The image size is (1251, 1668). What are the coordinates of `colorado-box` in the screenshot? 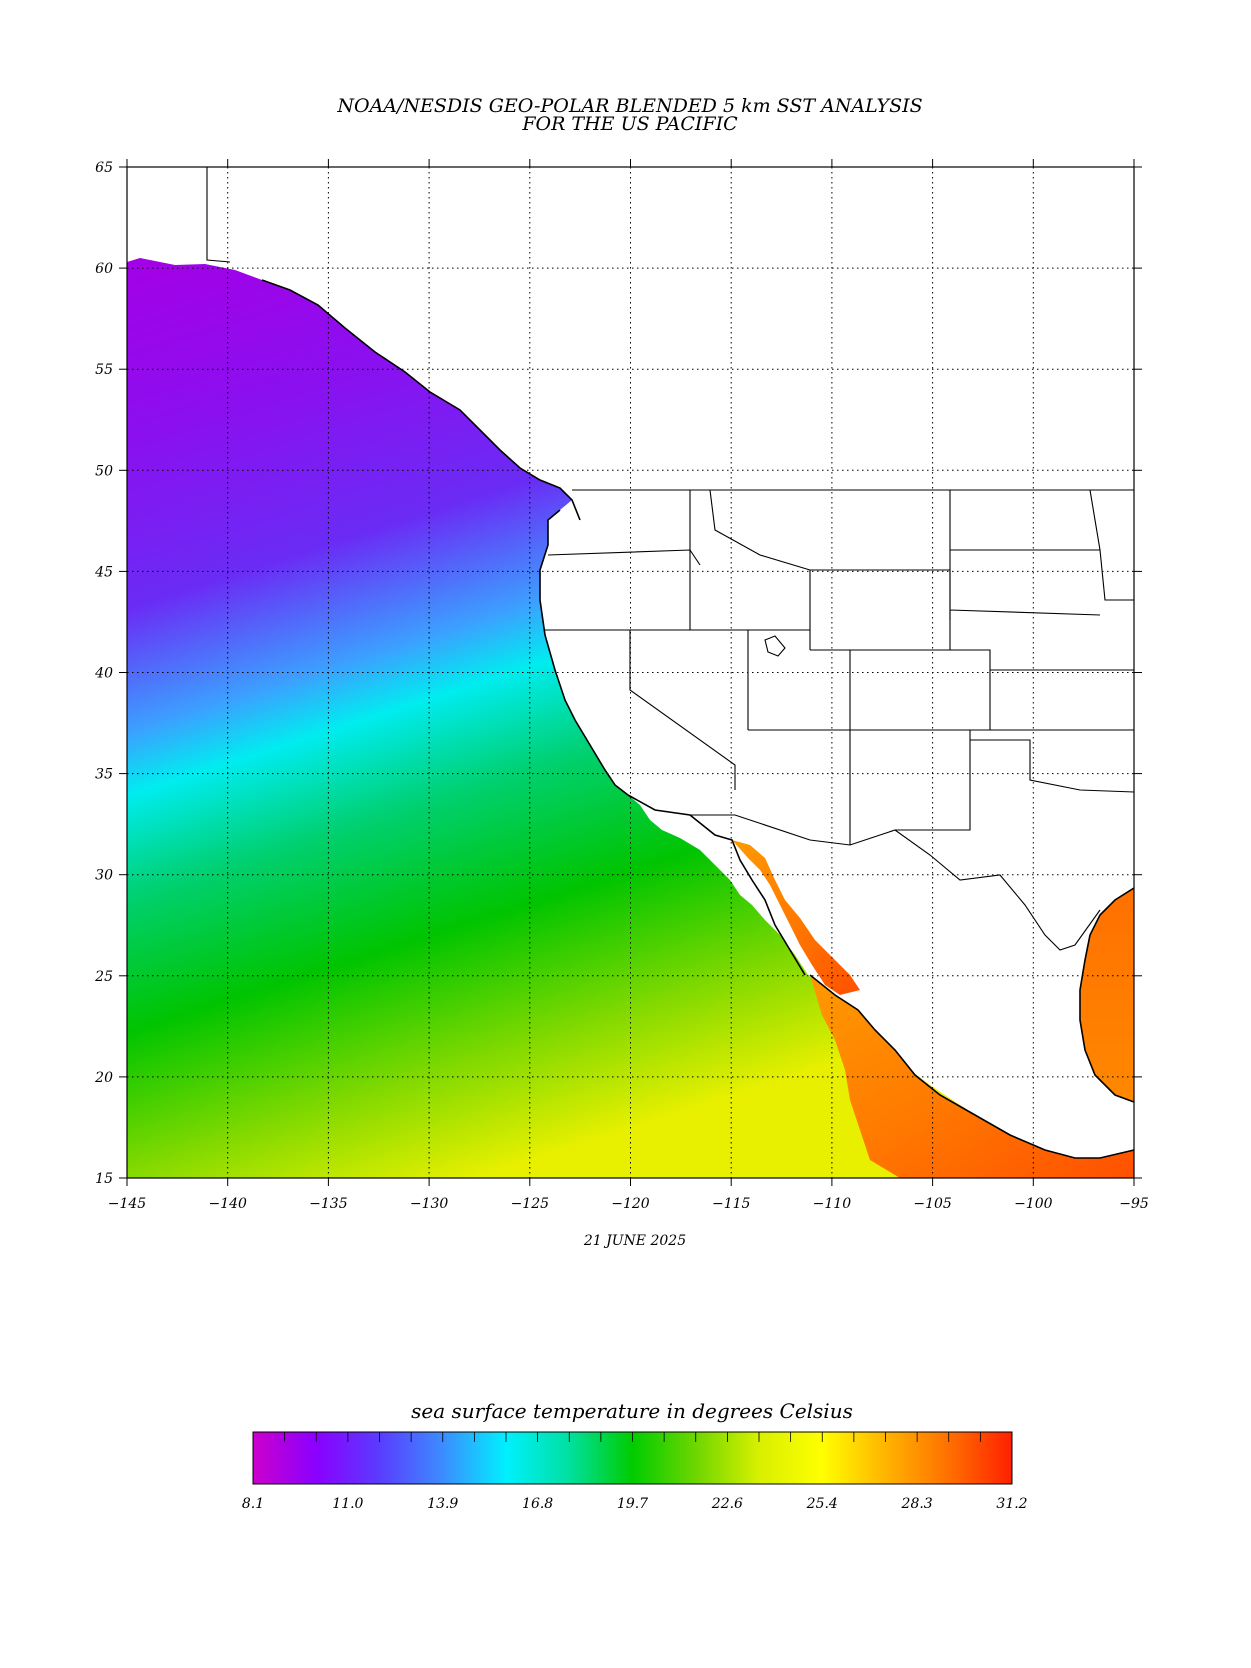 It's located at (920, 690).